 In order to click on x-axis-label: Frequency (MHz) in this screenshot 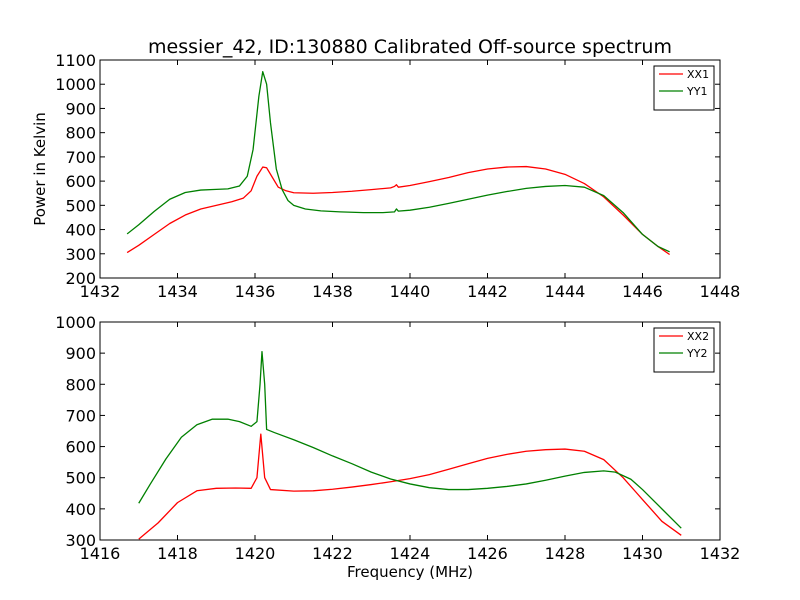, I will do `click(410, 572)`.